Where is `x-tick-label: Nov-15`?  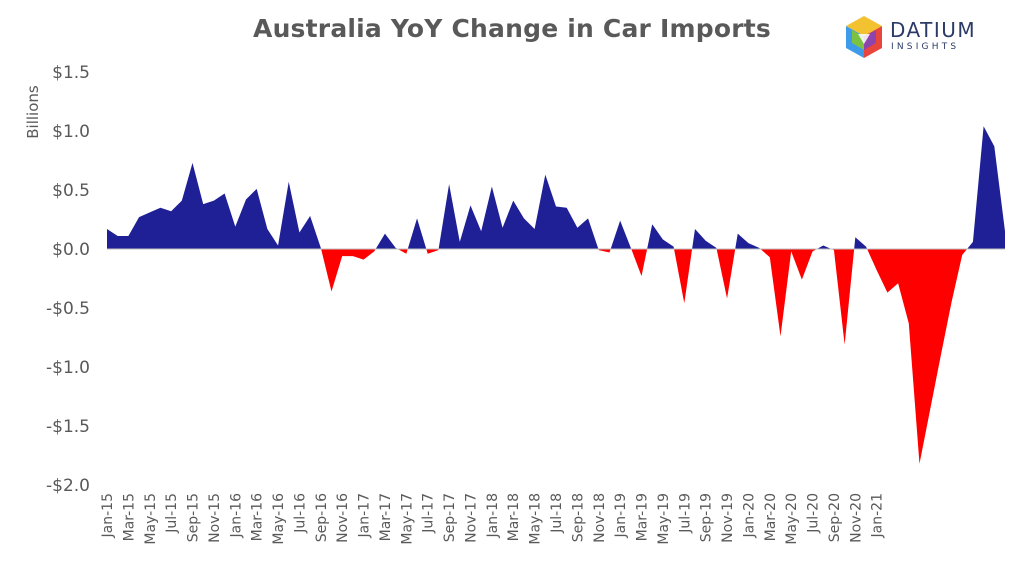 x-tick-label: Nov-15 is located at coordinates (215, 518).